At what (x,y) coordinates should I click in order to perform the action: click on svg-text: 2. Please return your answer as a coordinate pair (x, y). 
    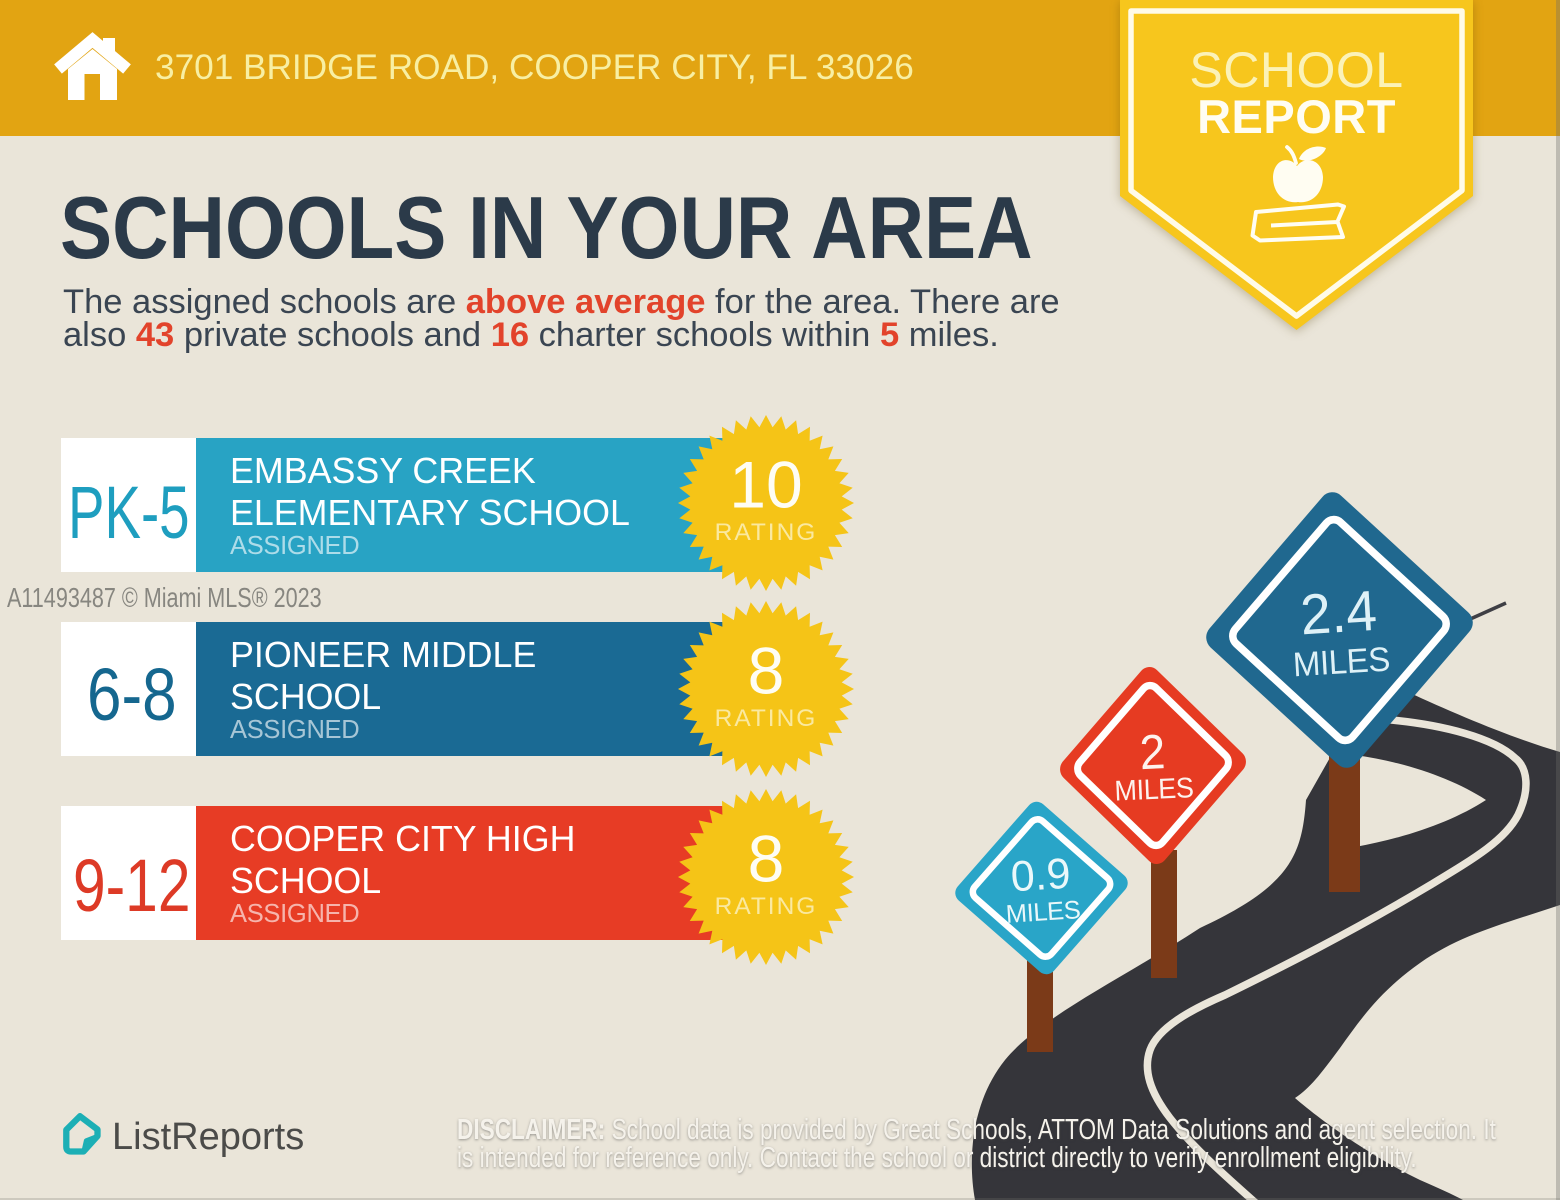
    Looking at the image, I should click on (1153, 753).